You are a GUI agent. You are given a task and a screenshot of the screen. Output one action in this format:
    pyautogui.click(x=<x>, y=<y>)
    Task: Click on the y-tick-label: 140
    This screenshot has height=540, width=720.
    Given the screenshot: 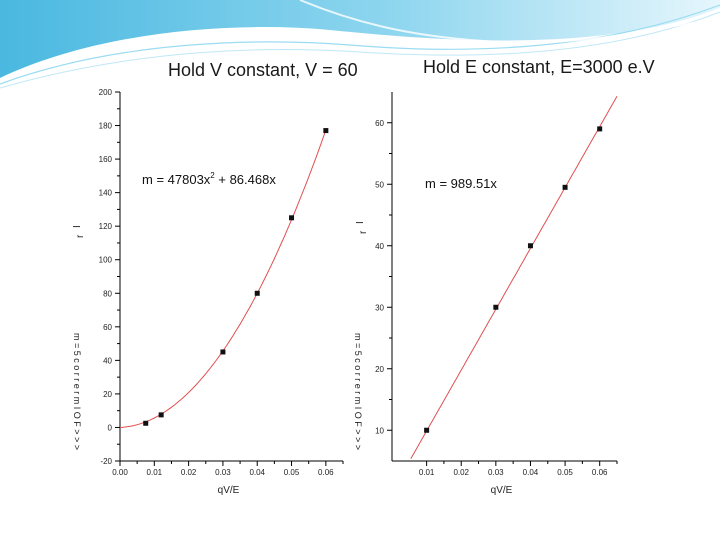 What is the action you would take?
    pyautogui.click(x=106, y=193)
    